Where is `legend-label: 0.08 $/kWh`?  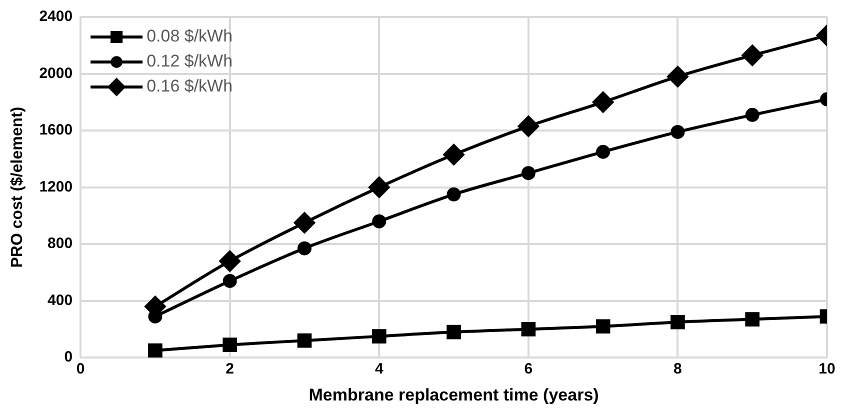
legend-label: 0.08 $/kWh is located at coordinates (189, 36).